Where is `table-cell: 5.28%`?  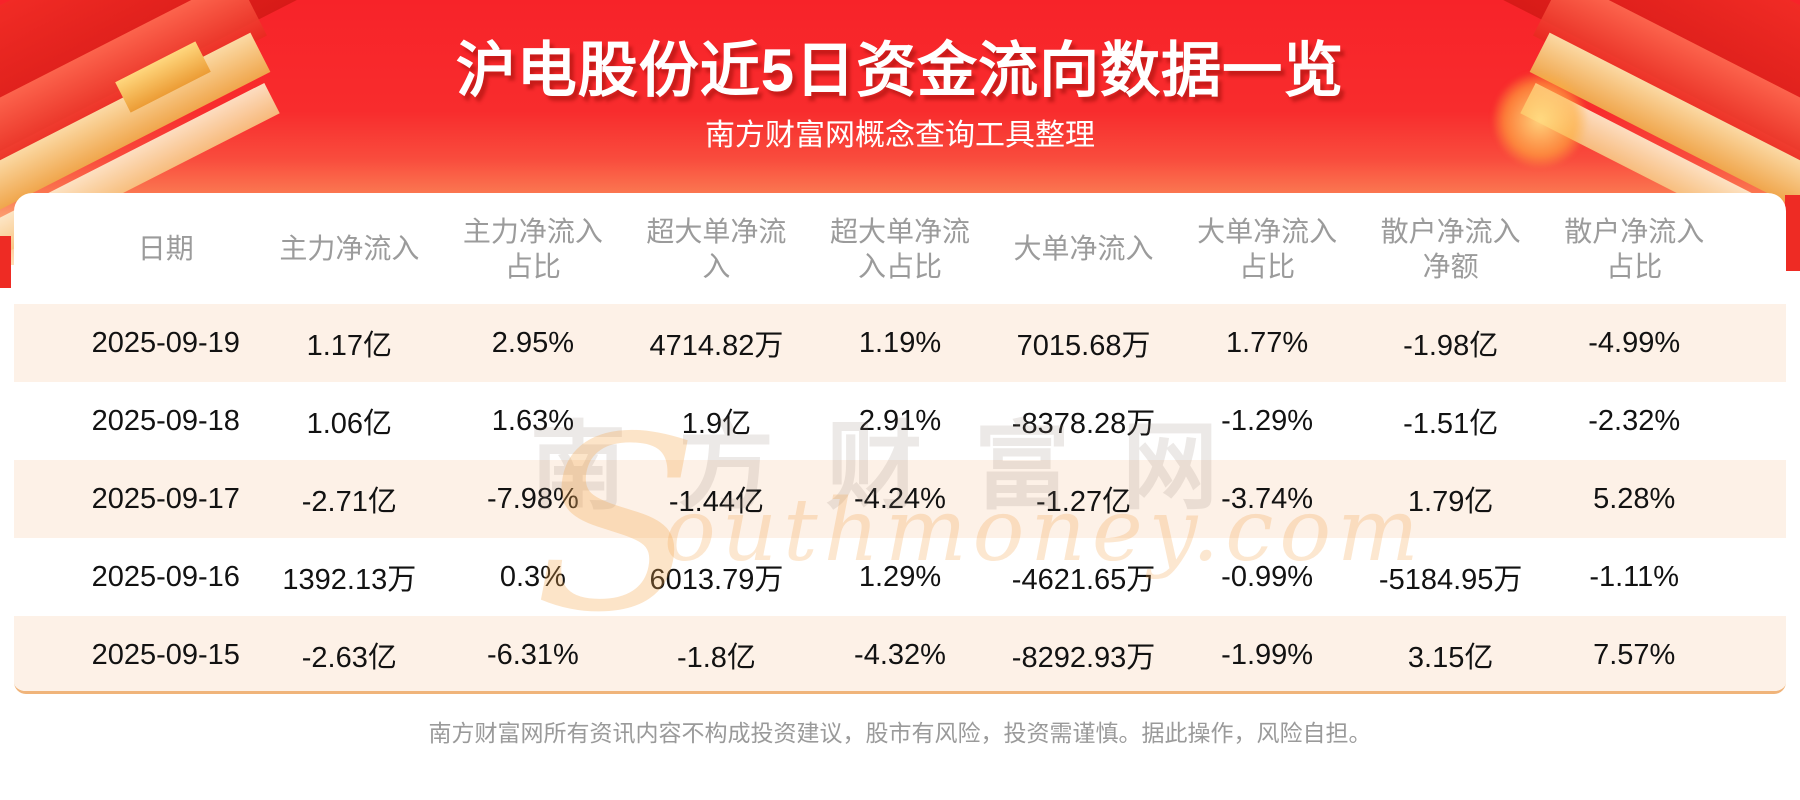 table-cell: 5.28% is located at coordinates (1634, 498).